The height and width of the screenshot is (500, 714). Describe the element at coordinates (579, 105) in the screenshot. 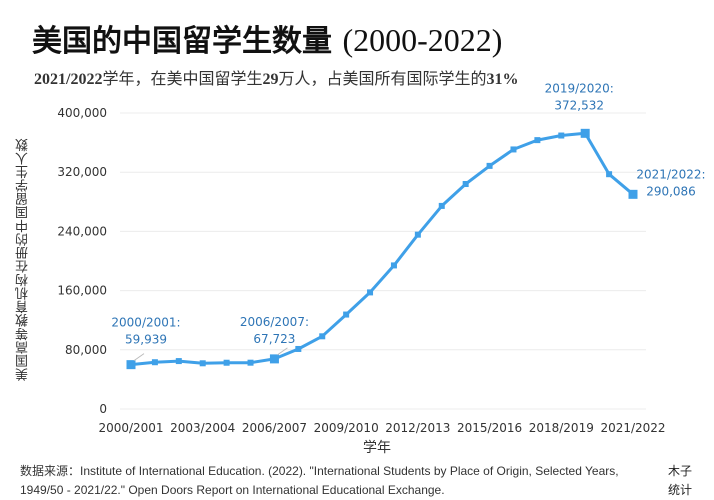

I see `annotation-value: 372,532` at that location.